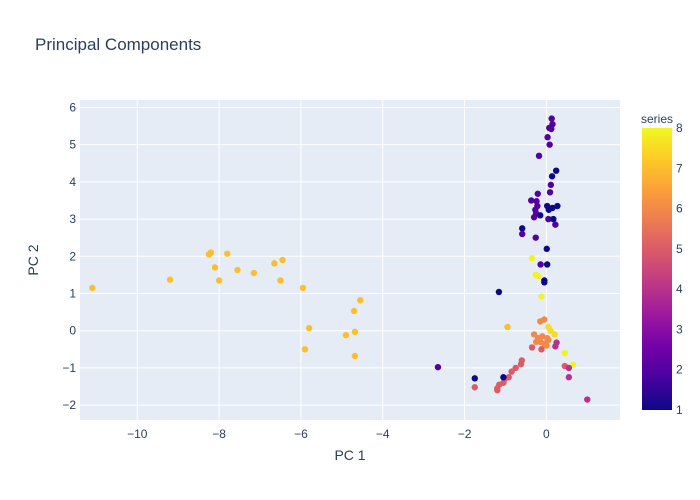 Image resolution: width=700 pixels, height=500 pixels. What do you see at coordinates (679, 168) in the screenshot?
I see `colorbar-tick-label: 7` at bounding box center [679, 168].